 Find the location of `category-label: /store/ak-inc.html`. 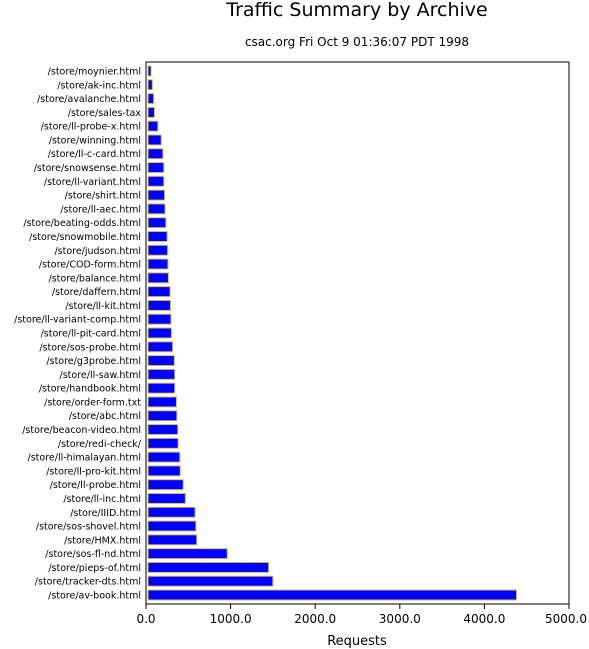

category-label: /store/ak-inc.html is located at coordinates (99, 85).